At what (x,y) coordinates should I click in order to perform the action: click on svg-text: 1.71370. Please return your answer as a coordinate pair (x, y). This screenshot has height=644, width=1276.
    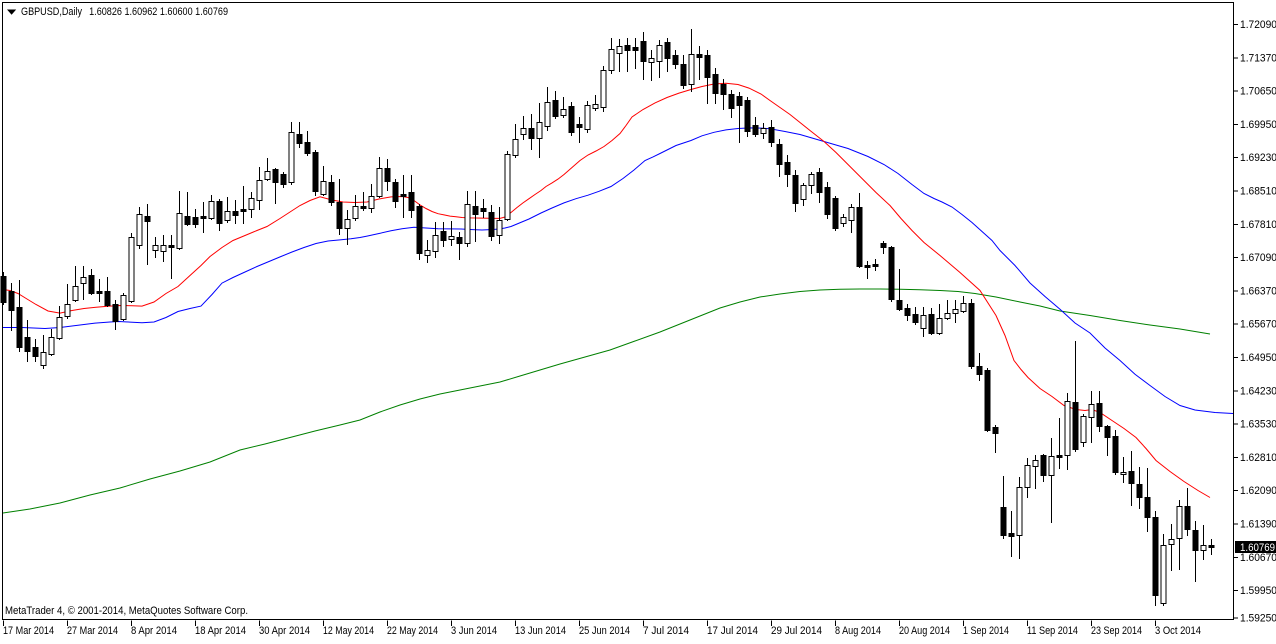
    Looking at the image, I should click on (1258, 58).